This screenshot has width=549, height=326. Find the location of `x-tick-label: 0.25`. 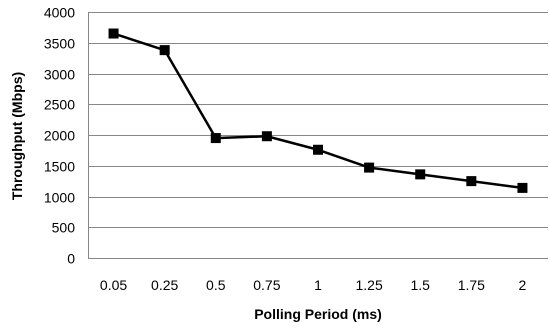

x-tick-label: 0.25 is located at coordinates (164, 285).